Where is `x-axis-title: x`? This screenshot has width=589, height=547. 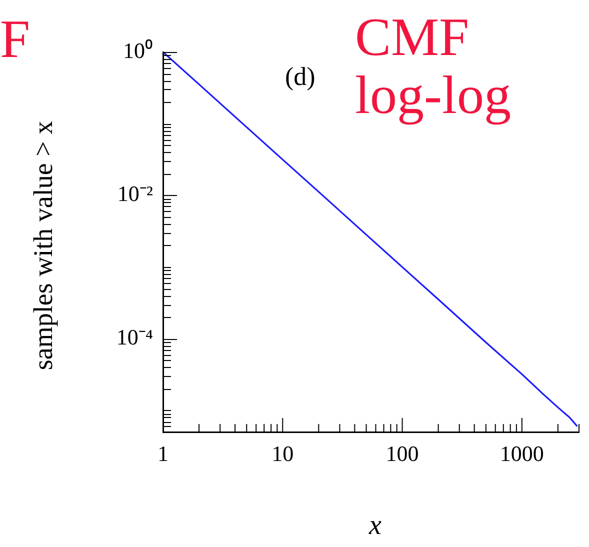 x-axis-title: x is located at coordinates (375, 526).